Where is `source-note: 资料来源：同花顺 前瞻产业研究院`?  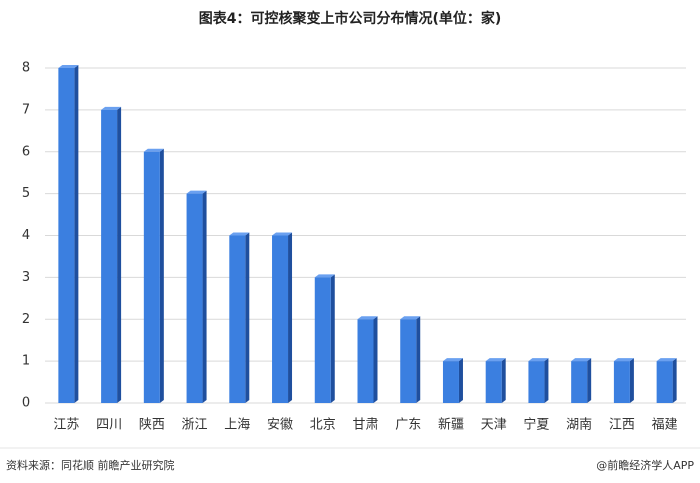 source-note: 资料来源：同花顺 前瞻产业研究院 is located at coordinates (90, 465).